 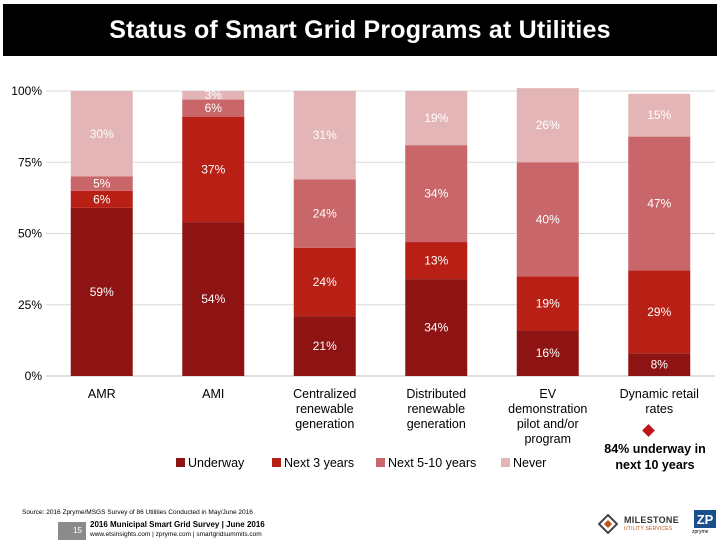 I want to click on milestone-logo-subtext: UTILITY SERVICES, so click(x=648, y=529).